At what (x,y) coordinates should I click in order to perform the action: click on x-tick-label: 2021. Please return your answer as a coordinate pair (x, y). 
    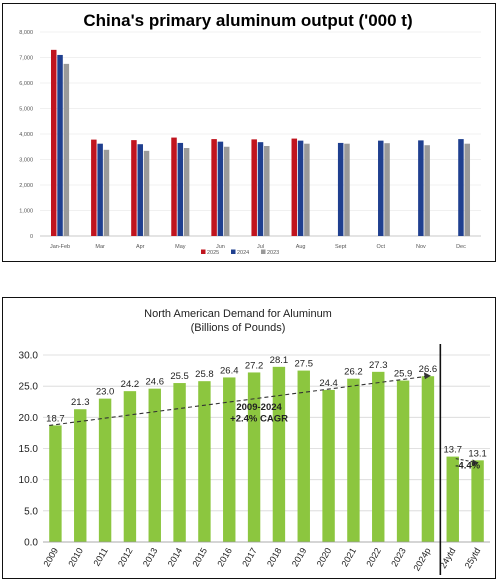
    Looking at the image, I should click on (348, 557).